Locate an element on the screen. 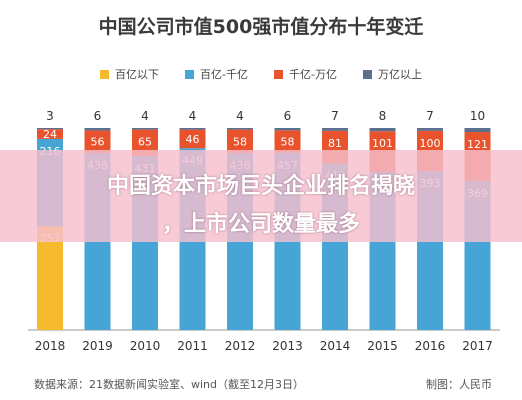  legend-item: 万亿以上 is located at coordinates (392, 74).